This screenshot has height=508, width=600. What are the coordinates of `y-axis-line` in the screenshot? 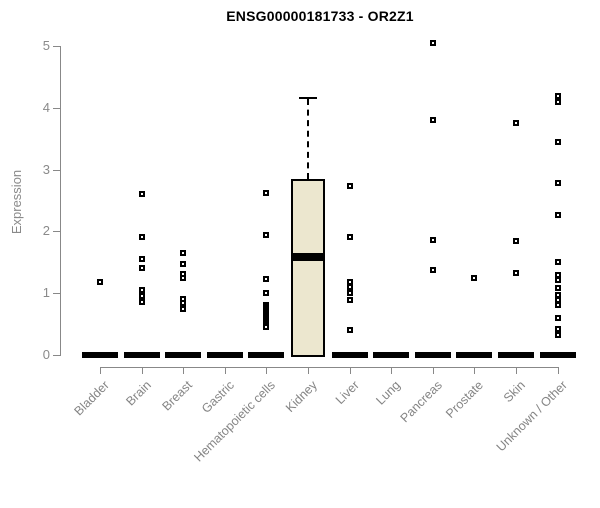 It's located at (60, 201).